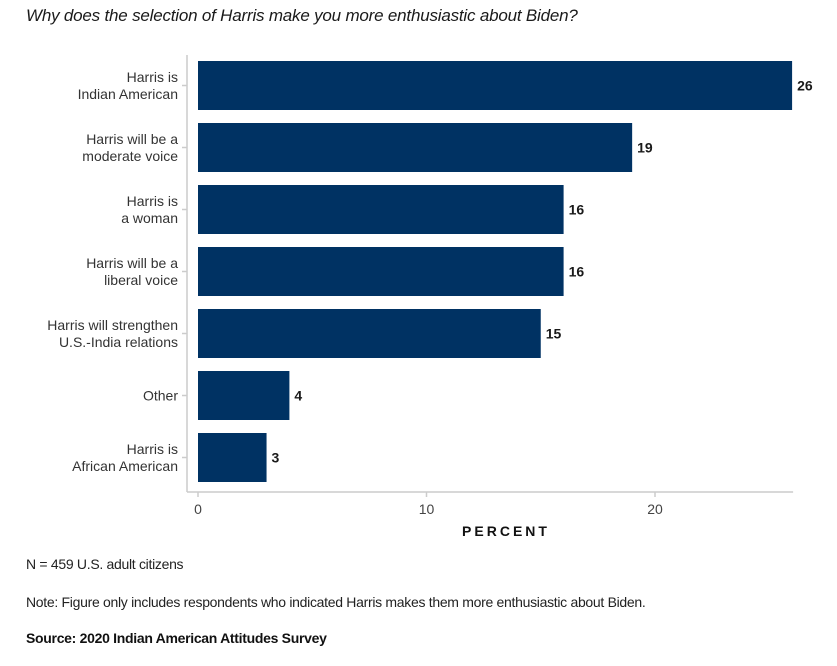  What do you see at coordinates (298, 396) in the screenshot?
I see `data-label: 4` at bounding box center [298, 396].